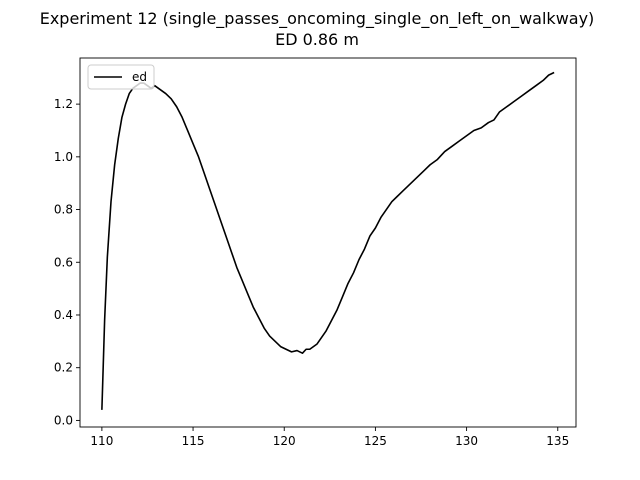 This screenshot has height=480, width=640. What do you see at coordinates (466, 441) in the screenshot?
I see `x-tick-label: 130` at bounding box center [466, 441].